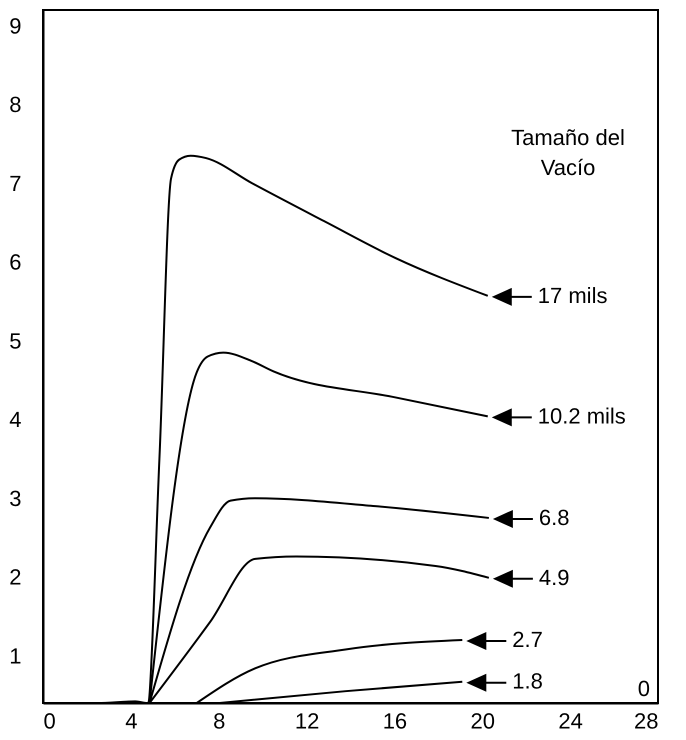 The height and width of the screenshot is (740, 686). Describe the element at coordinates (15, 25) in the screenshot. I see `y-tick-label: 9` at that location.